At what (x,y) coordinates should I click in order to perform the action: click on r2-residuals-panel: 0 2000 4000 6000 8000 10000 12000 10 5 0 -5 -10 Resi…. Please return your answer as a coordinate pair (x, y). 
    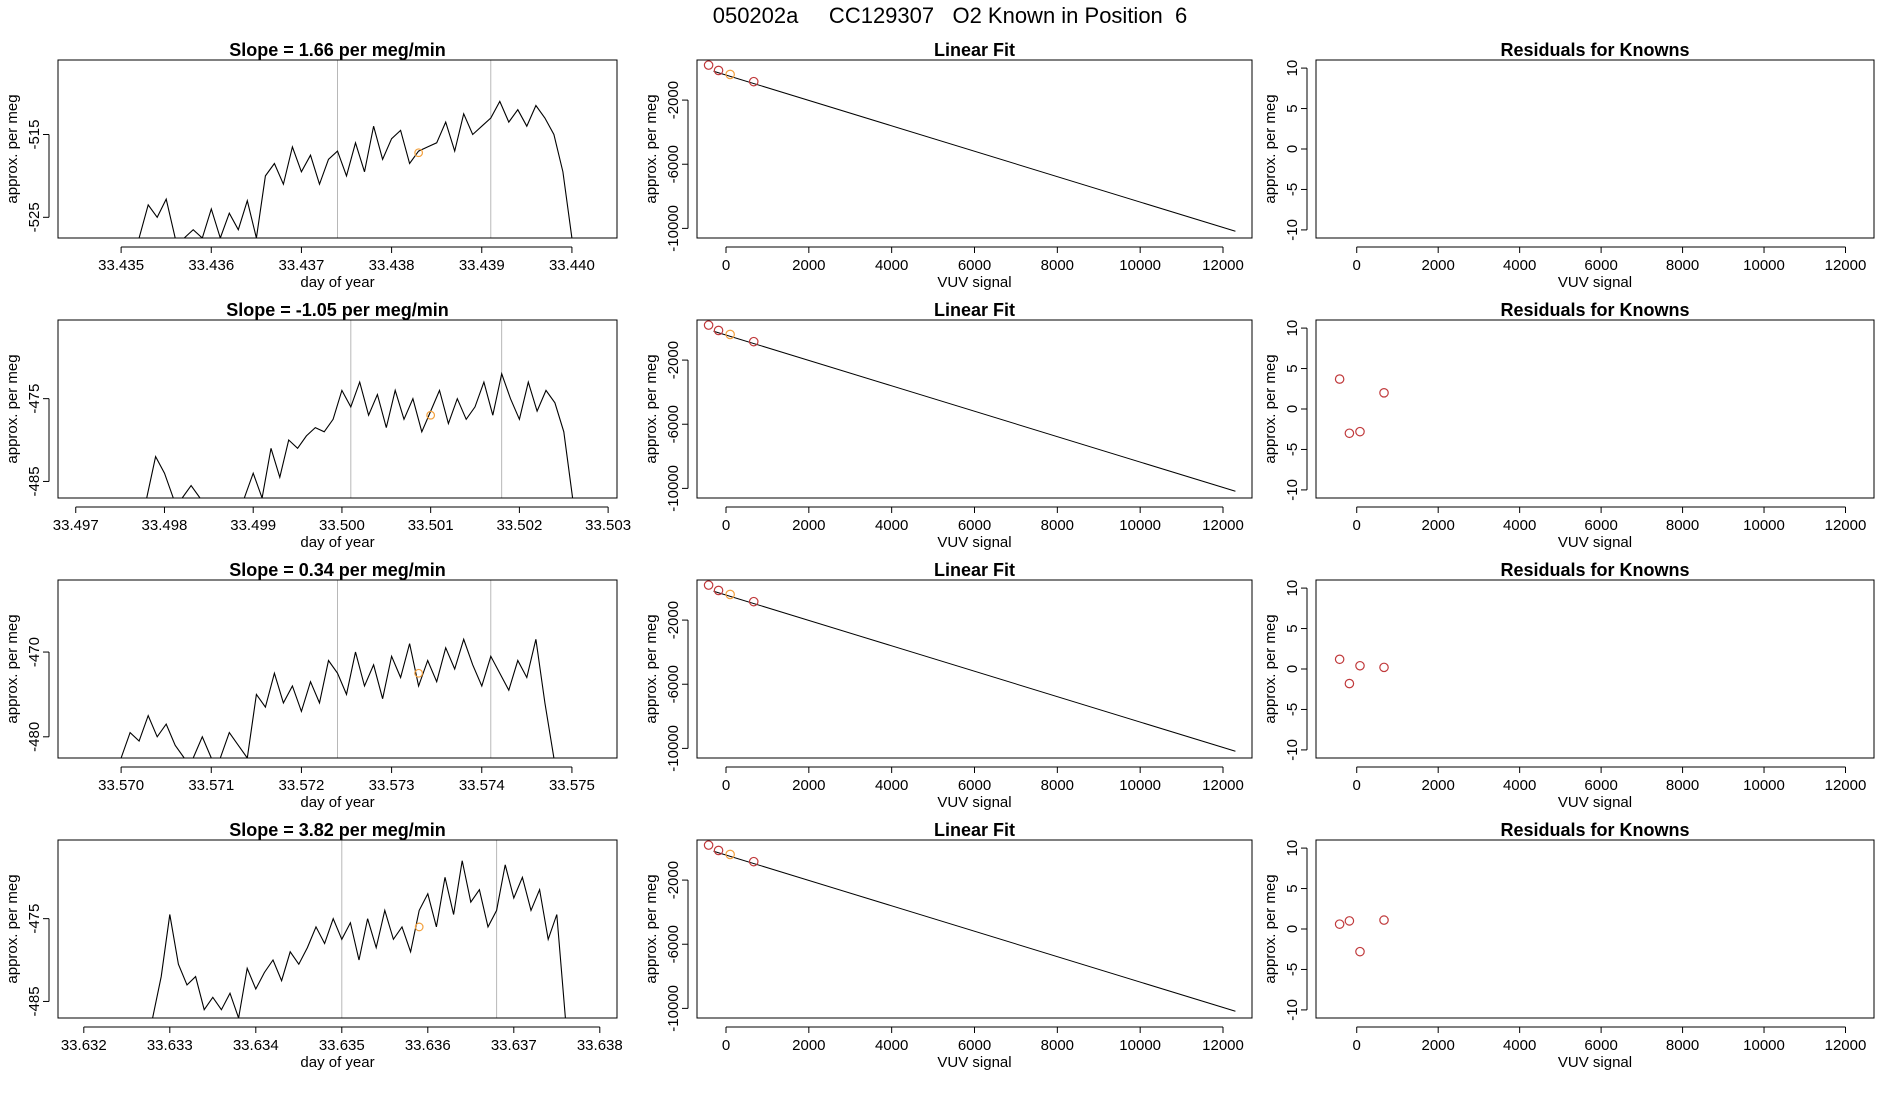
    Looking at the image, I should click on (1568, 425).